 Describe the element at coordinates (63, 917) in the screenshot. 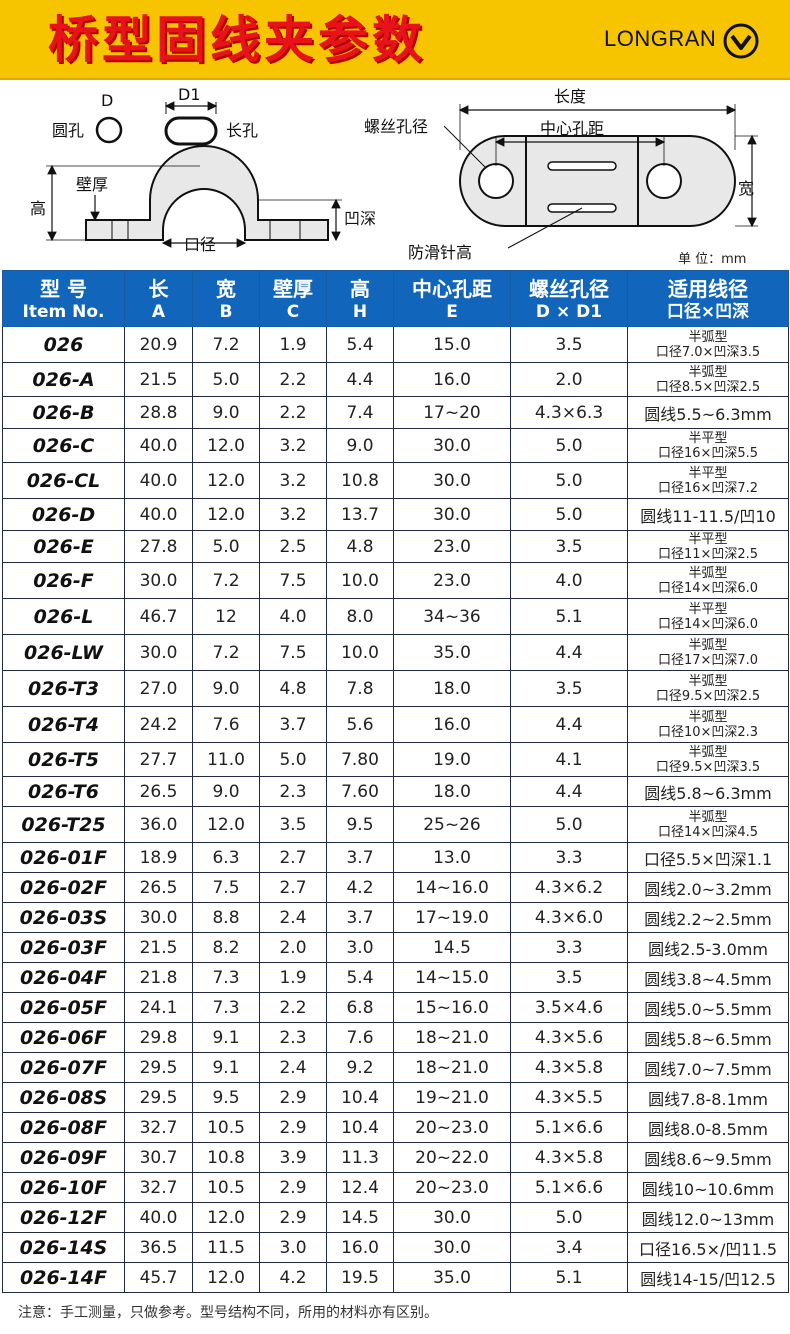

I see `model-cell: 026-03S` at that location.